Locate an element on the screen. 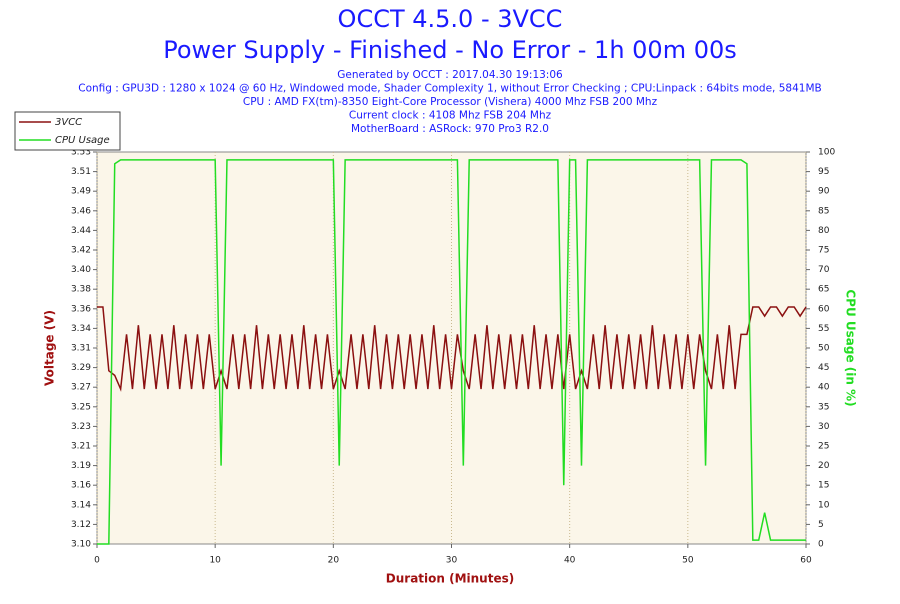 This screenshot has width=900, height=604. y2-tick-label: 85 is located at coordinates (823, 211).